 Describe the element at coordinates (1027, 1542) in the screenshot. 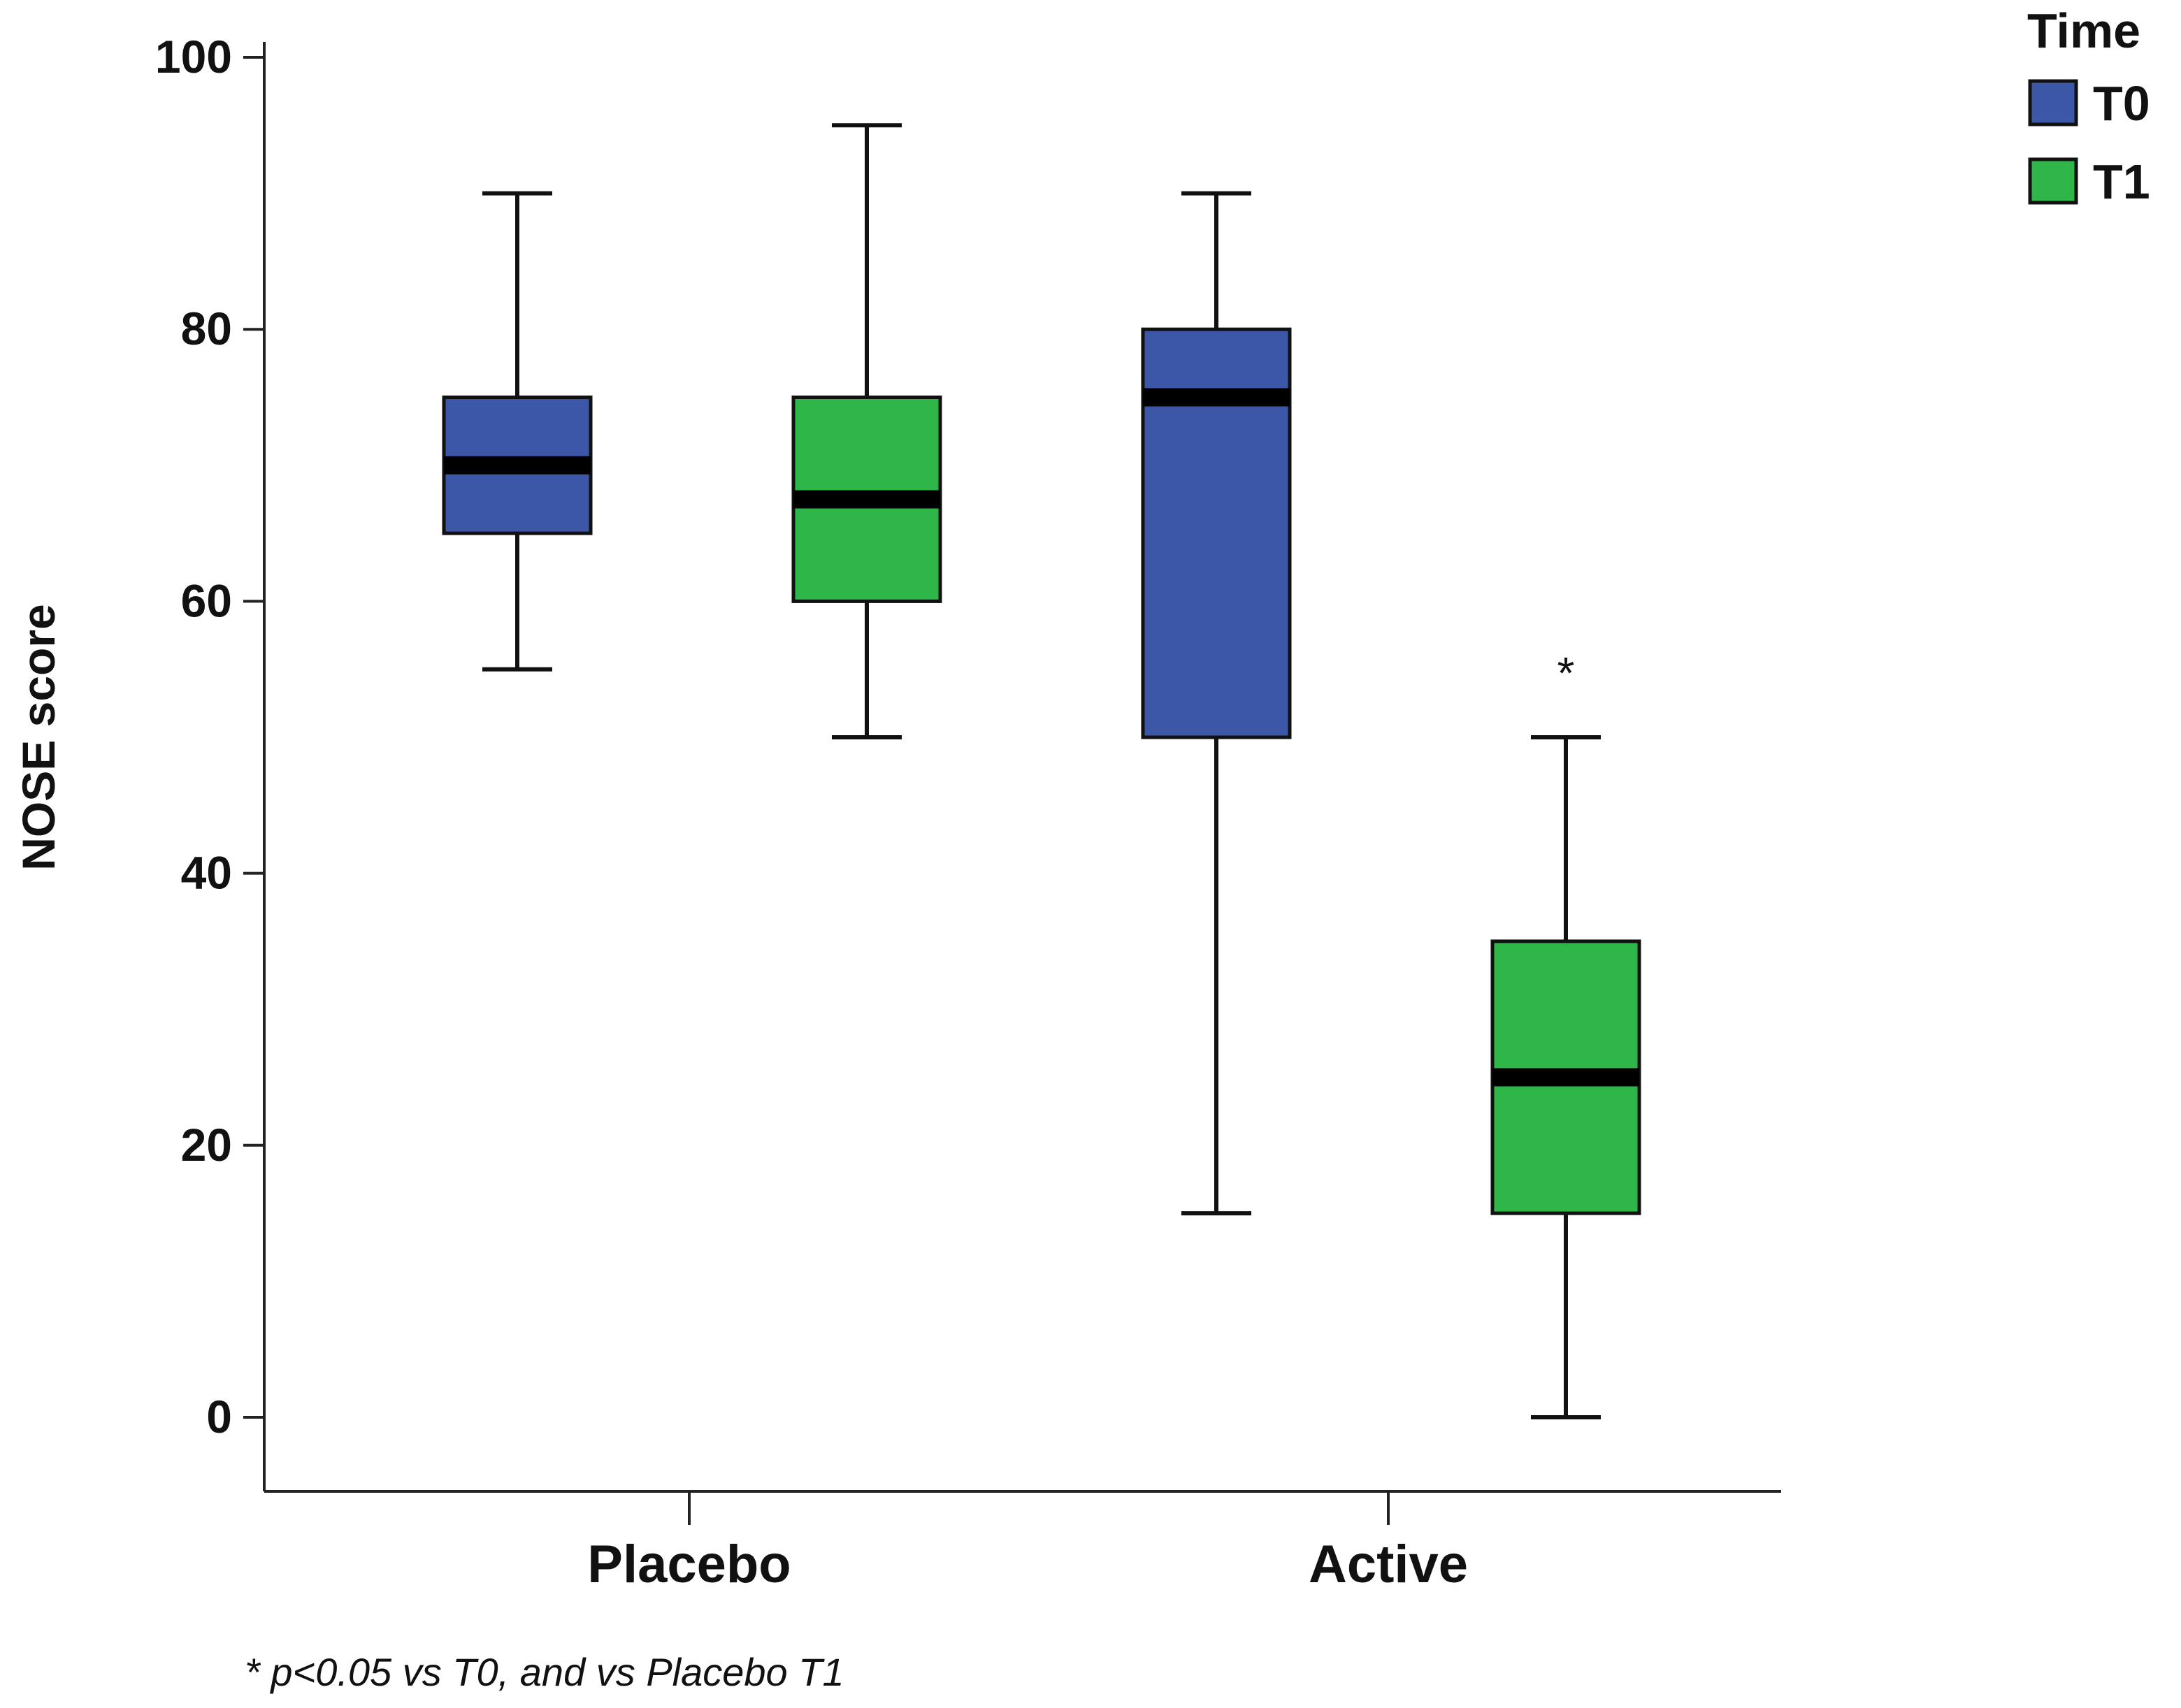

I see `x-axis-ticks: Placebo Active` at that location.